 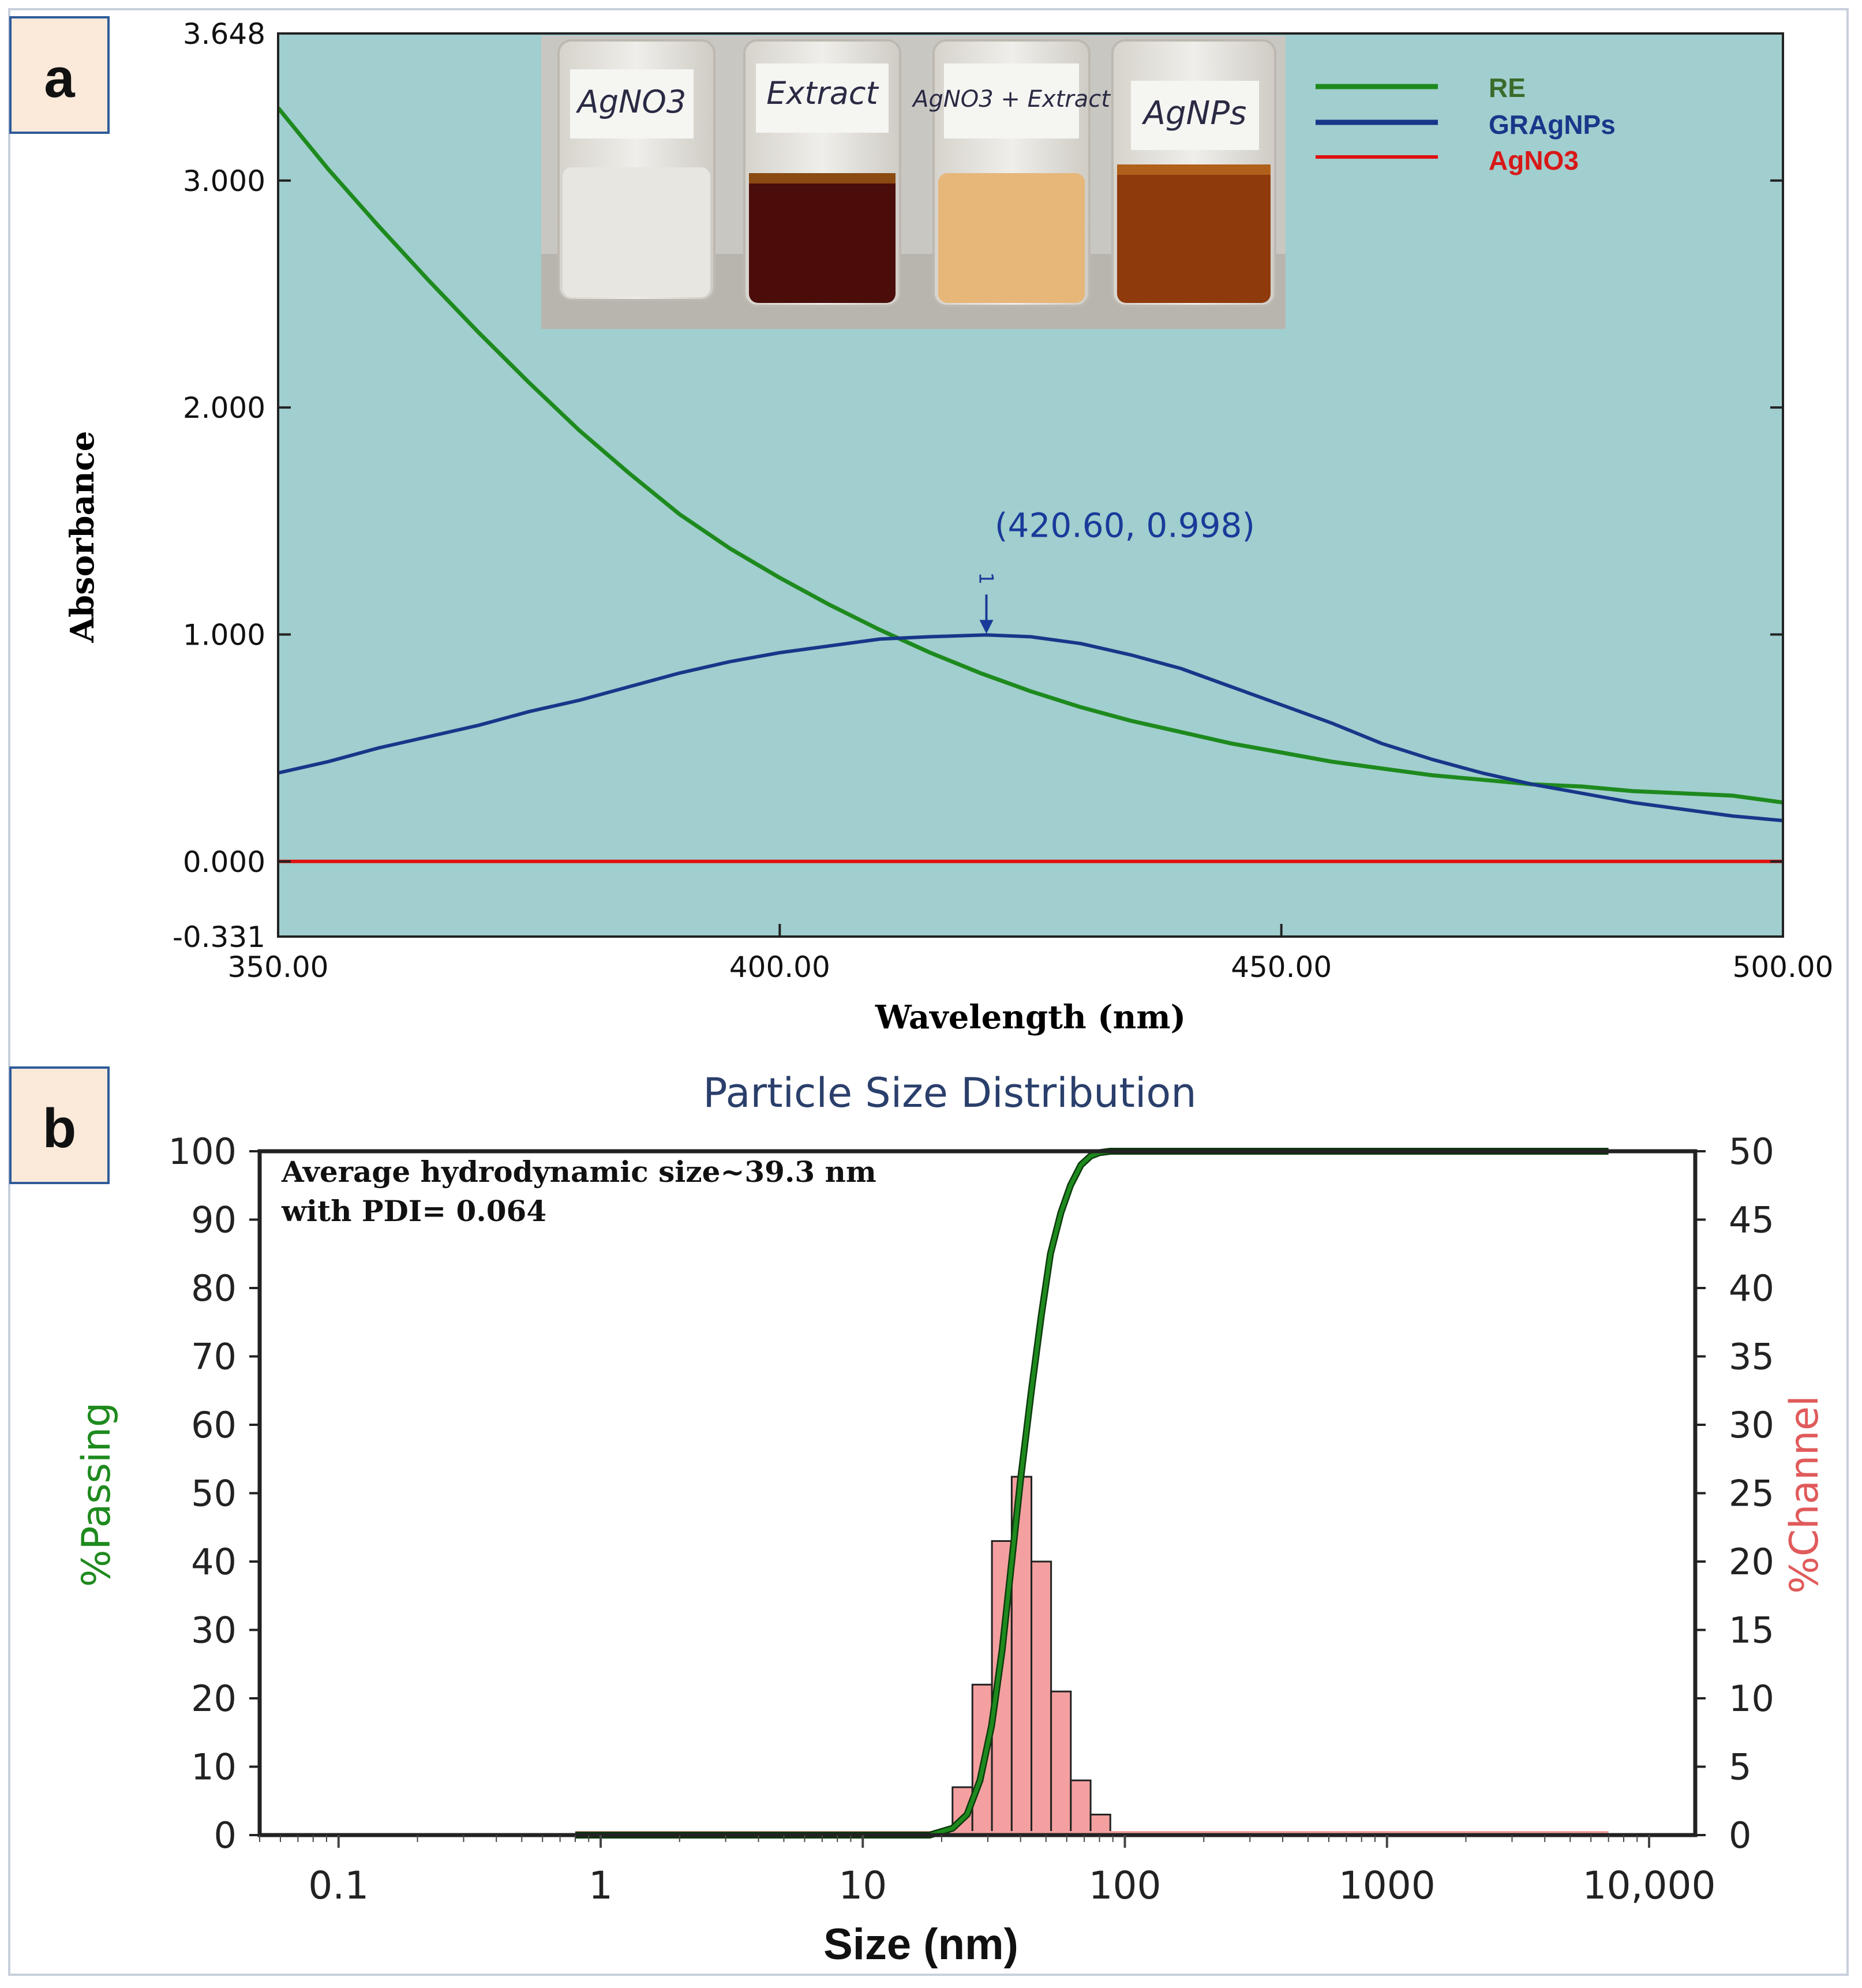 I want to click on y-left-tick-label: 10, so click(x=214, y=1767).